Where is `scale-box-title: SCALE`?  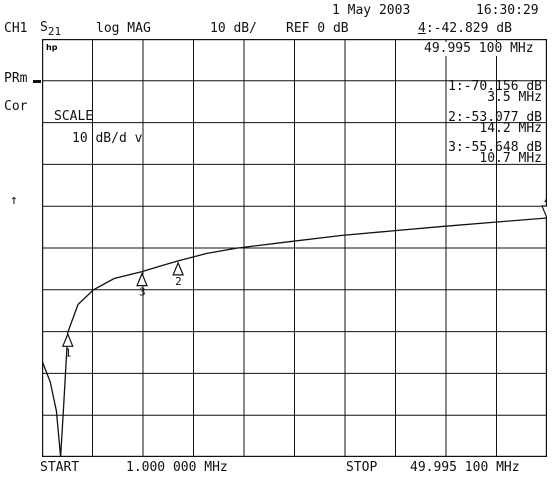 scale-box-title: SCALE is located at coordinates (74, 116).